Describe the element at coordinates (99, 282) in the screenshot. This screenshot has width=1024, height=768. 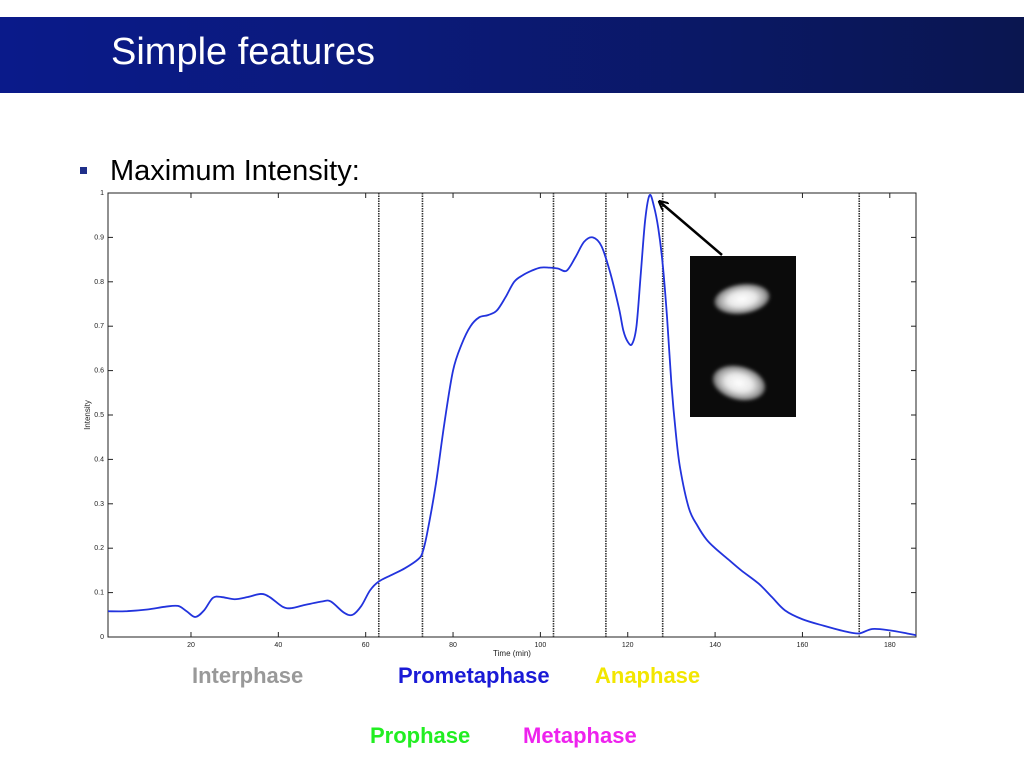
I see `y-tick-label: 0.8` at that location.